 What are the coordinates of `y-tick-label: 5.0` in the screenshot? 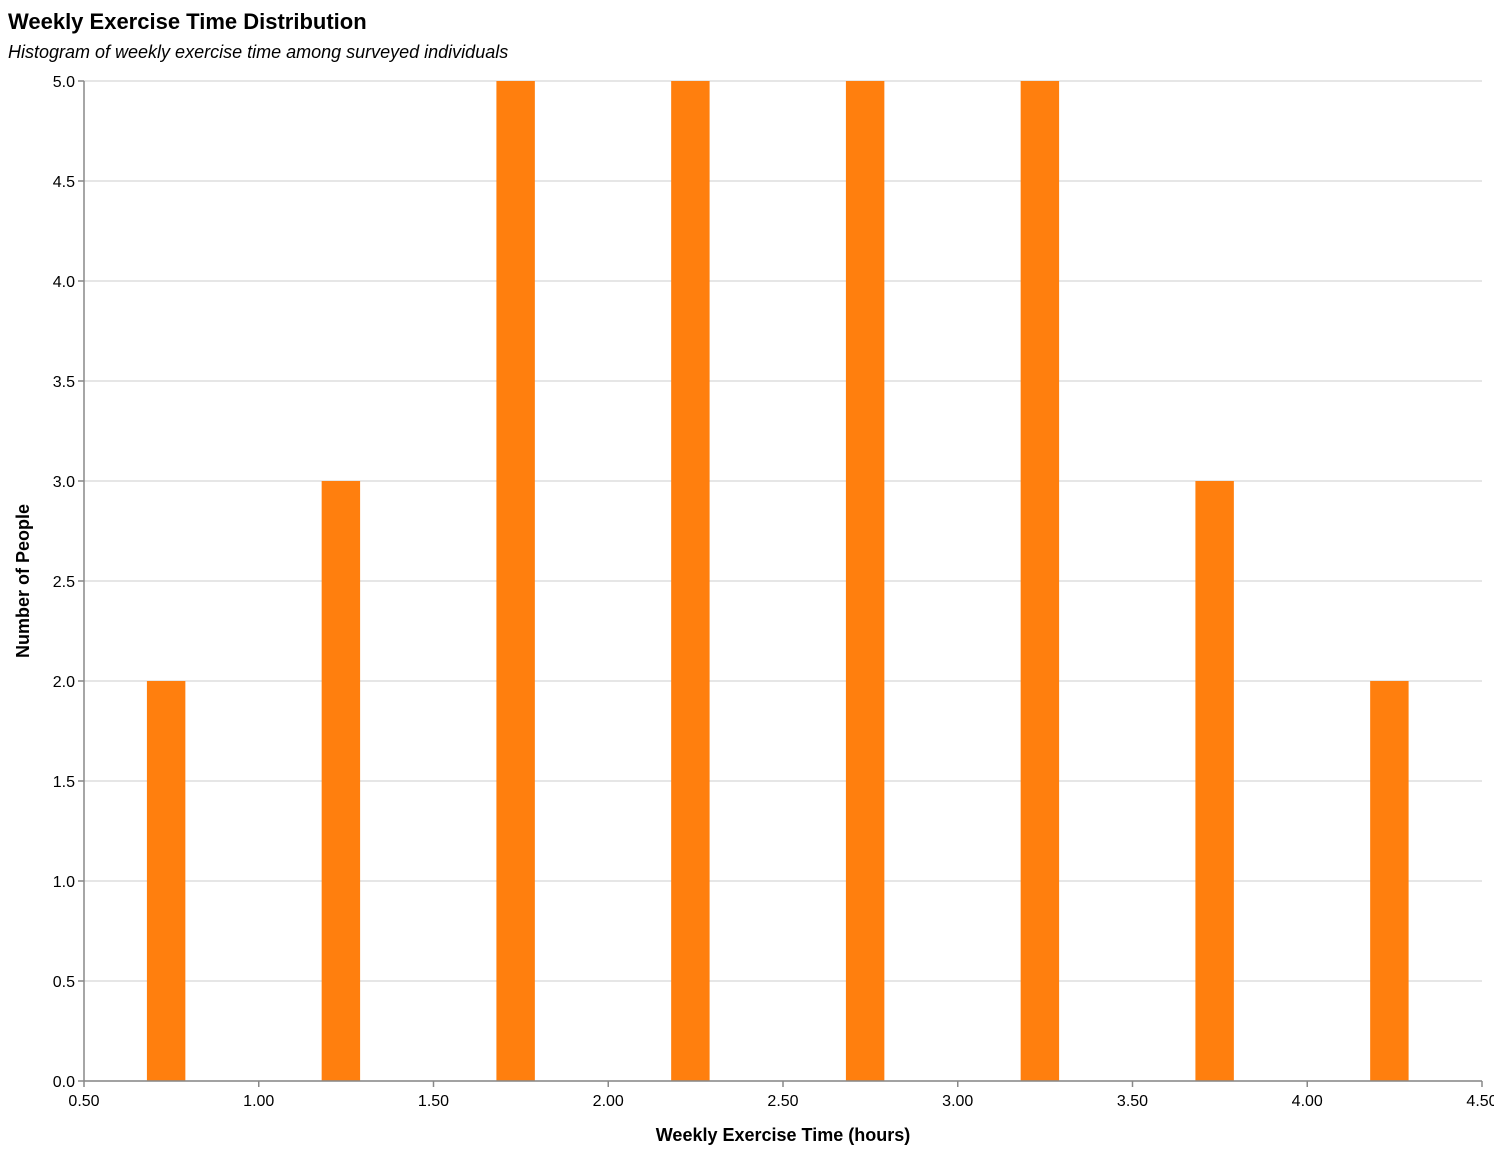 It's located at (64, 82).